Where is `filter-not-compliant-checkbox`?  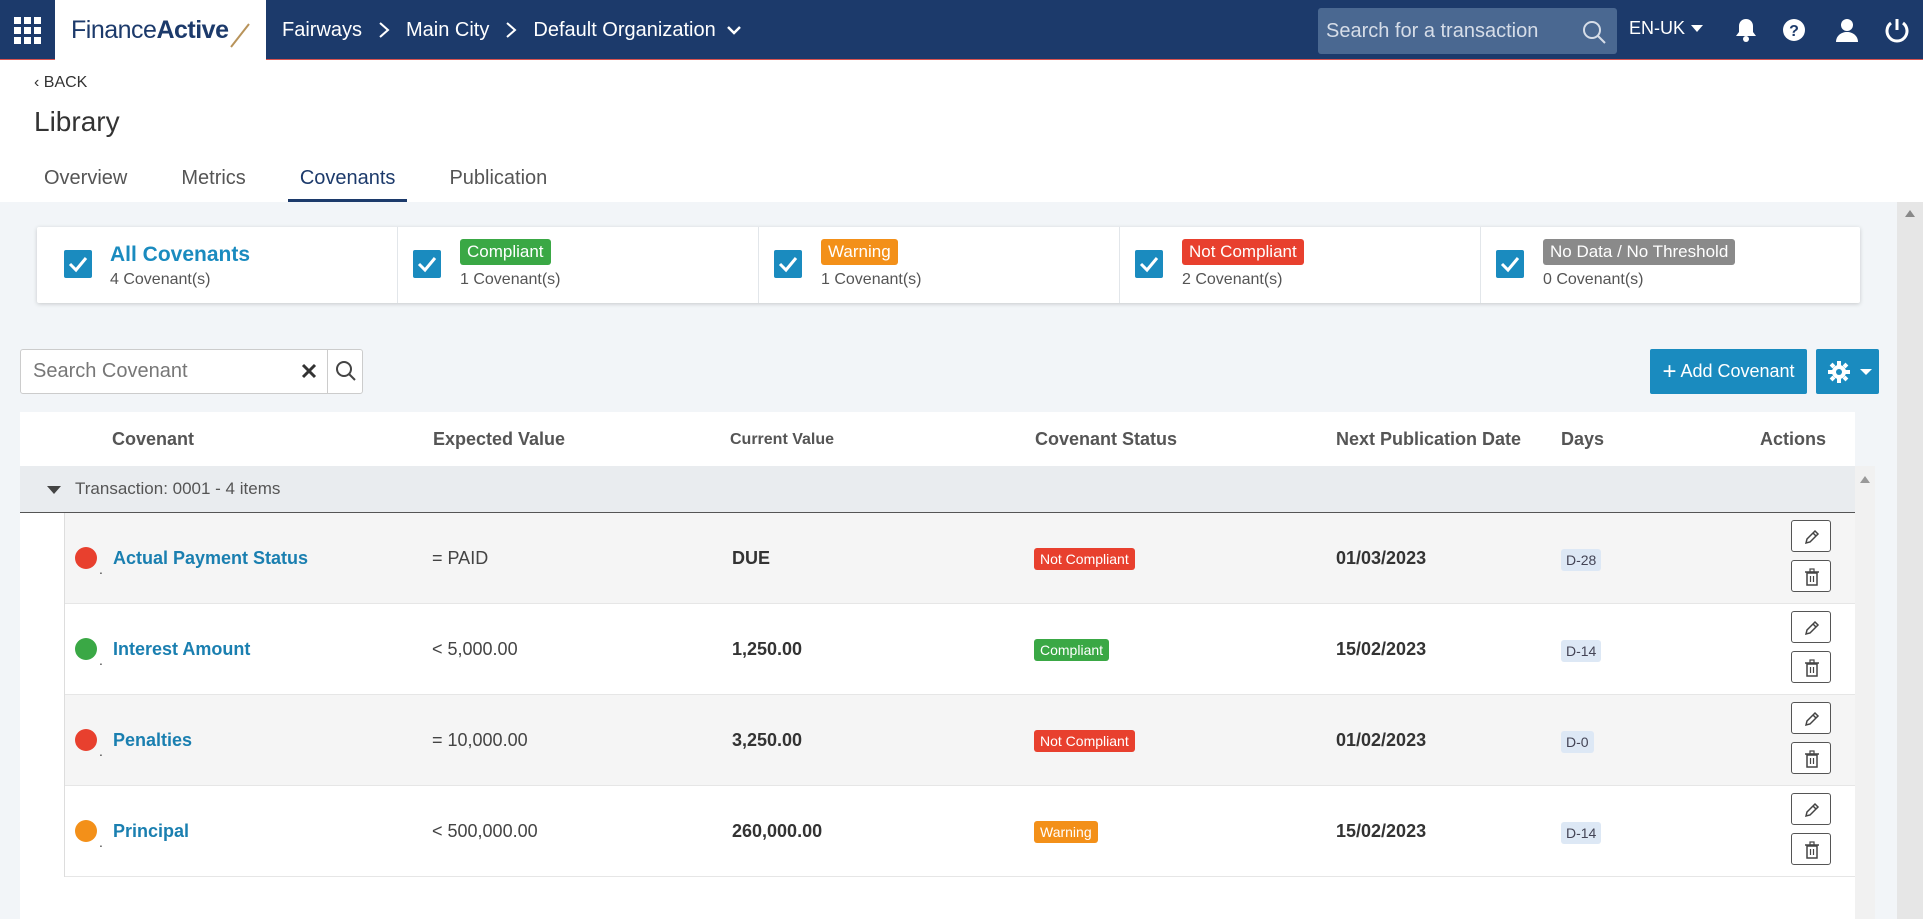
filter-not-compliant-checkbox is located at coordinates (1149, 264).